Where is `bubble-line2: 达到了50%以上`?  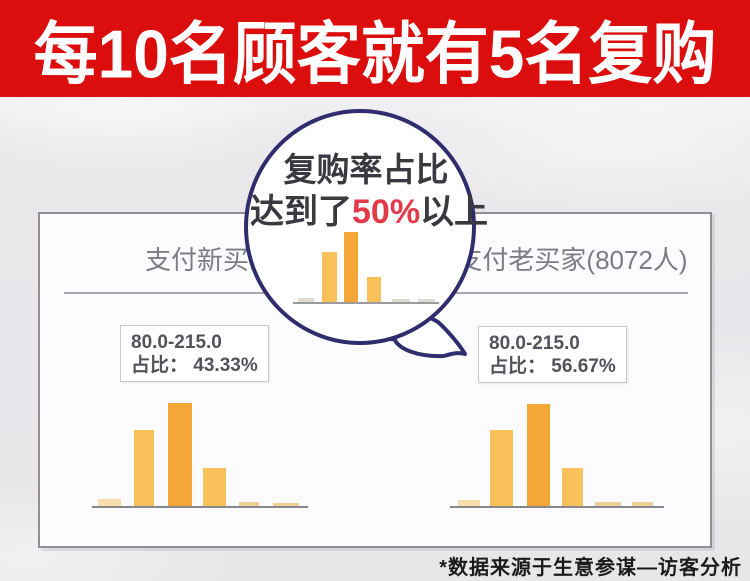 bubble-line2: 达到了50%以上 is located at coordinates (369, 212).